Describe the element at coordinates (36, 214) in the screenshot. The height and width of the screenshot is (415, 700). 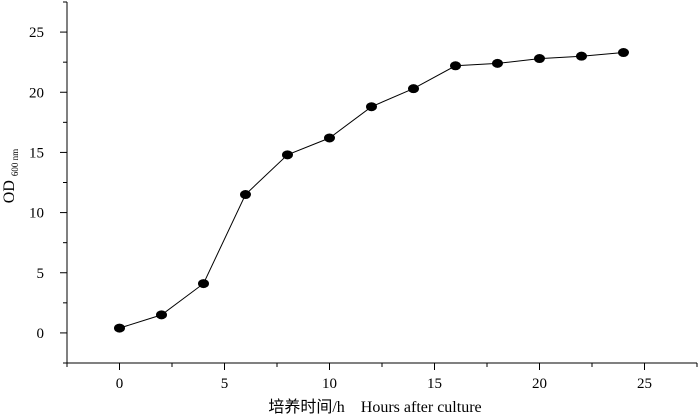
I see `y-tick-label: 10` at that location.